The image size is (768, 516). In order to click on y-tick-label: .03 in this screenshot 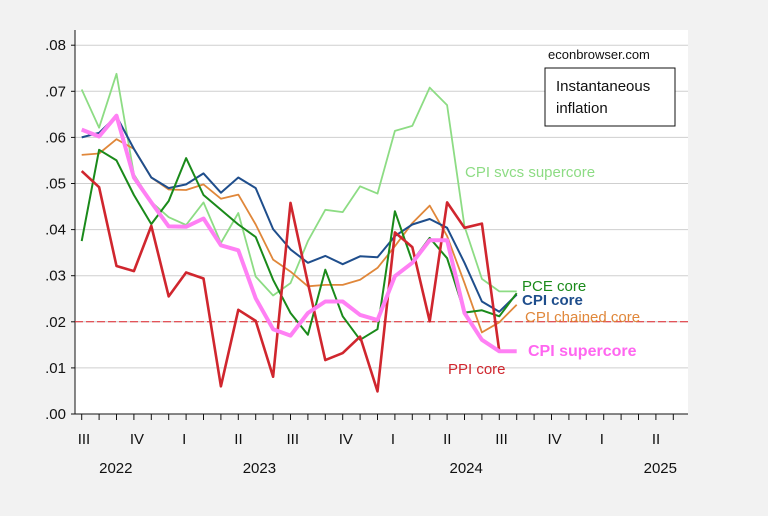, I will do `click(55, 276)`.